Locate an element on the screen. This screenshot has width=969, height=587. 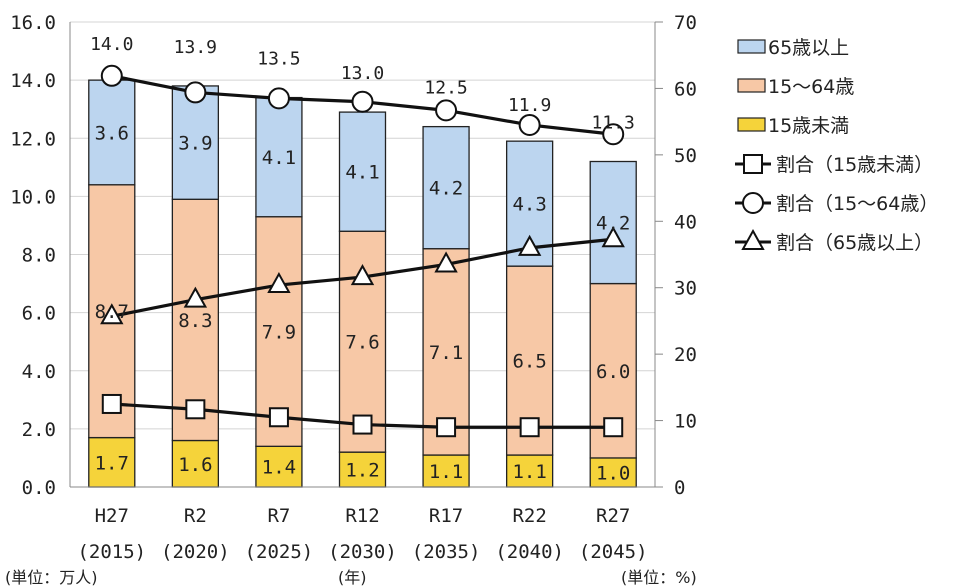
x-year-label: (2035) is located at coordinates (446, 552).